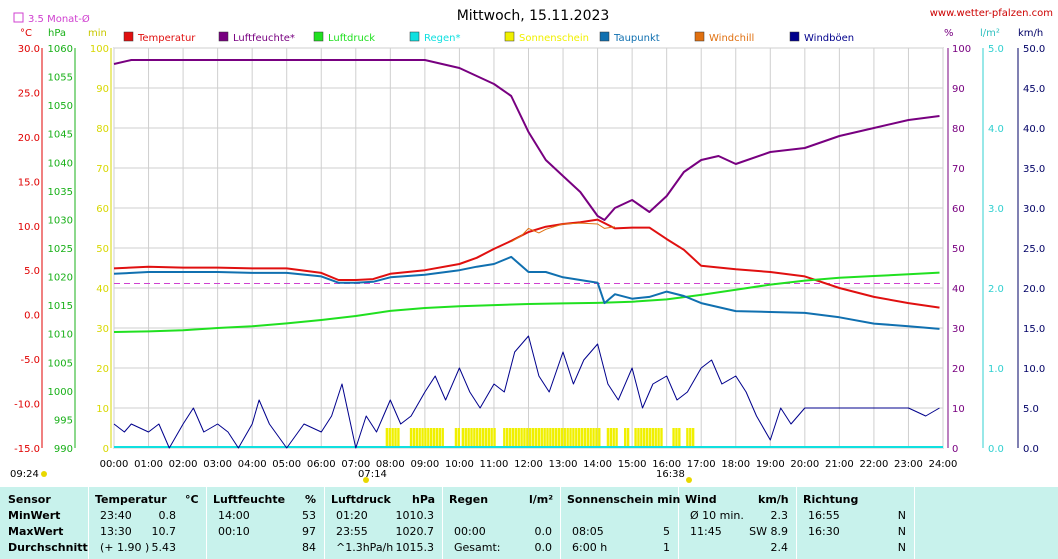 The width and height of the screenshot is (1058, 559). I want to click on x-tick-label: 09:00, so click(424, 464).